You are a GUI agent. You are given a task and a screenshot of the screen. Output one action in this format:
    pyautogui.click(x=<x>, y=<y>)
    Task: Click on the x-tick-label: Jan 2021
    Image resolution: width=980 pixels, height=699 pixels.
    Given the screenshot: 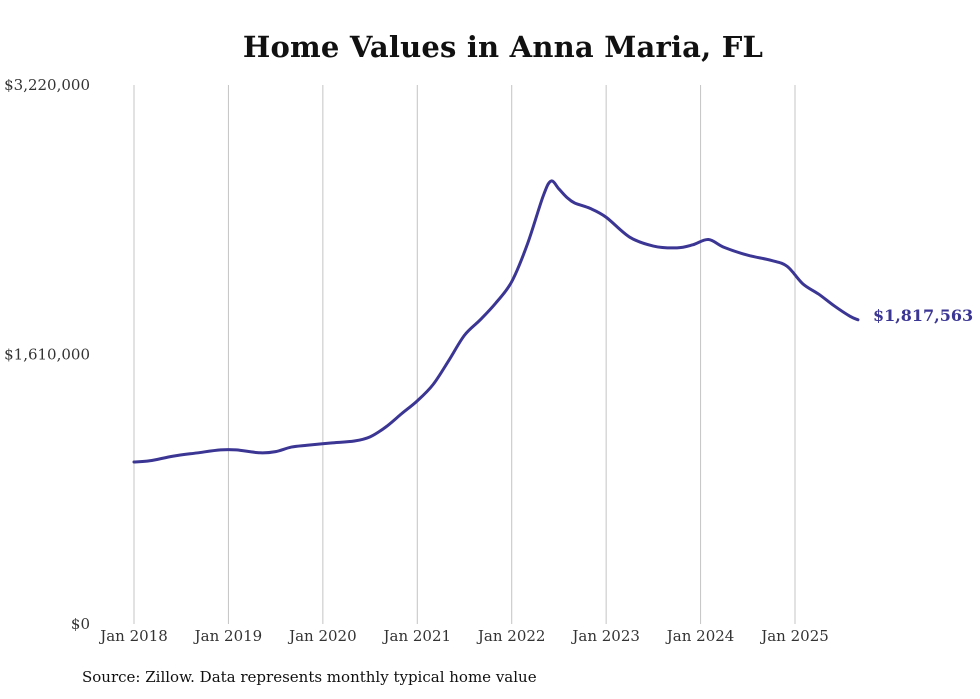 What is the action you would take?
    pyautogui.click(x=417, y=636)
    